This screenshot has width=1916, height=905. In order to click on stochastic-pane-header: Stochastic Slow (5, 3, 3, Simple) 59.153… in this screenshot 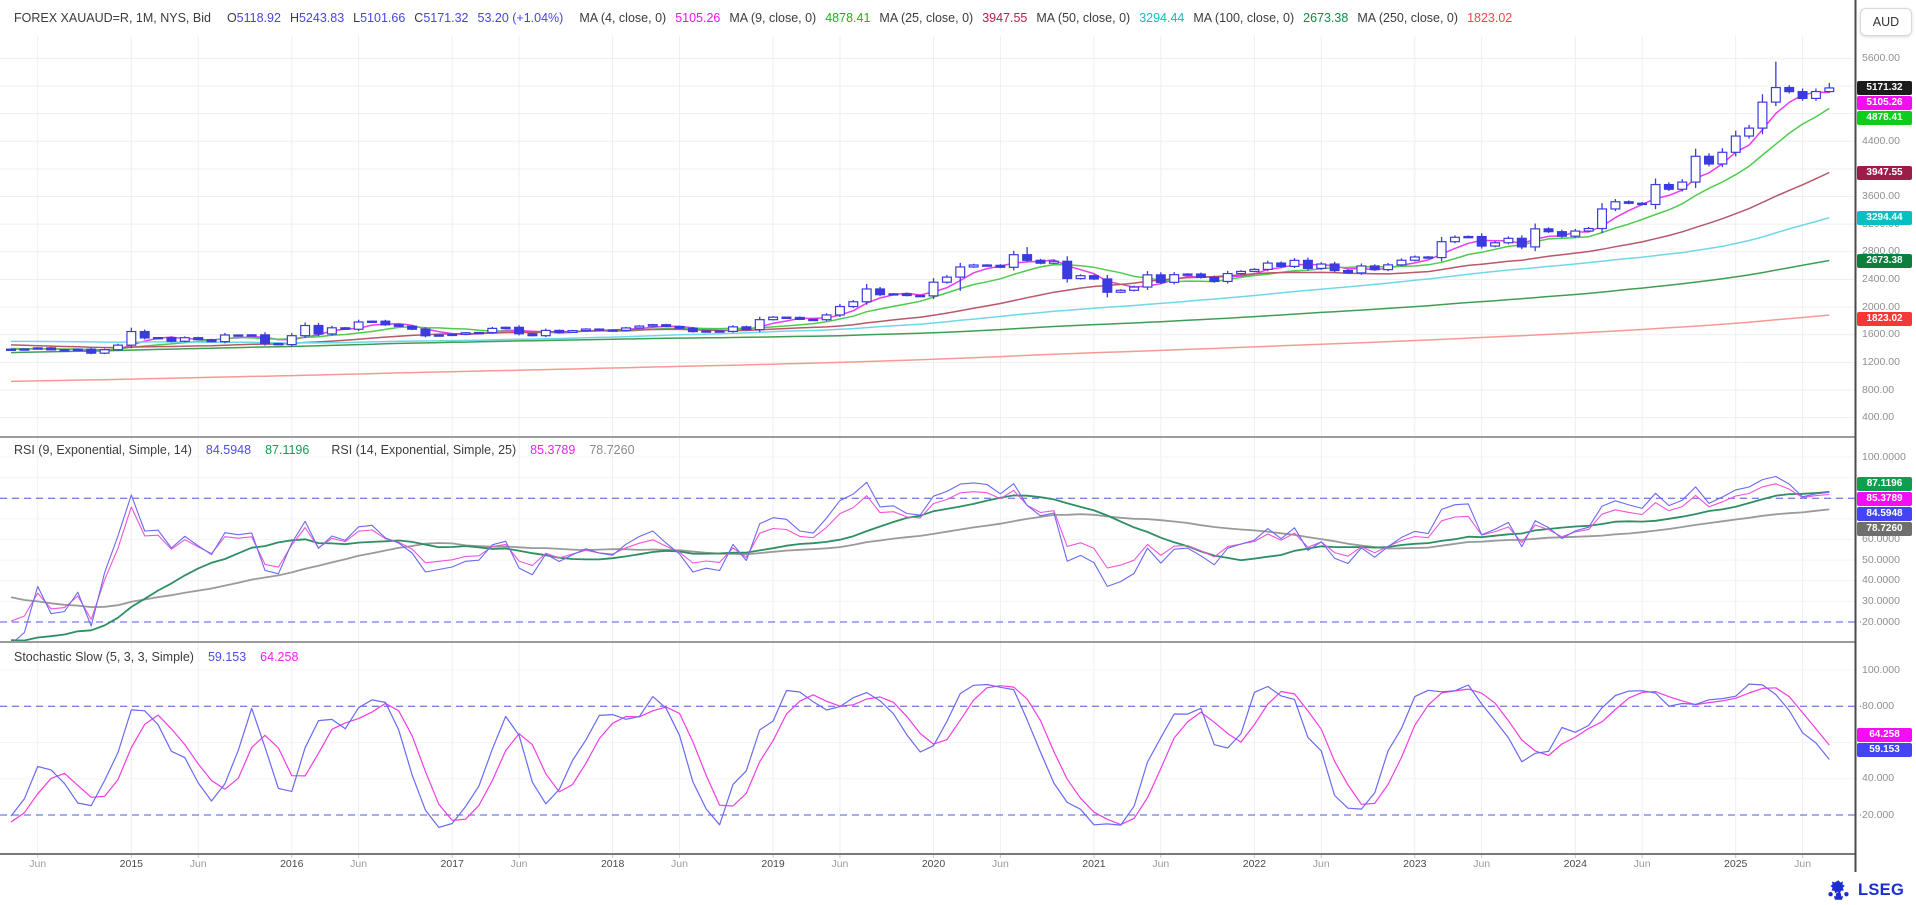, I will do `click(156, 657)`.